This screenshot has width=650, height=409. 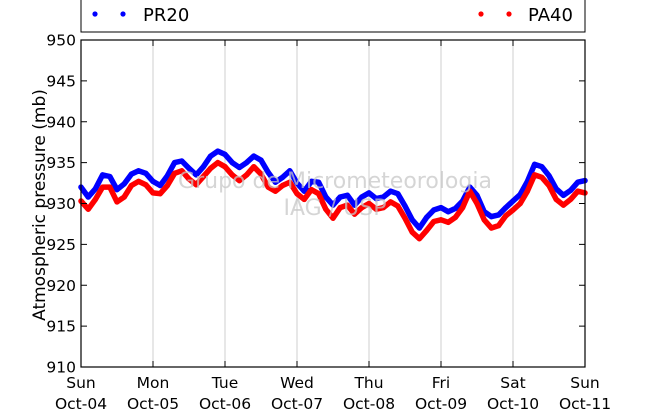 I want to click on watermark-line-2: IAG / USP, so click(x=335, y=208).